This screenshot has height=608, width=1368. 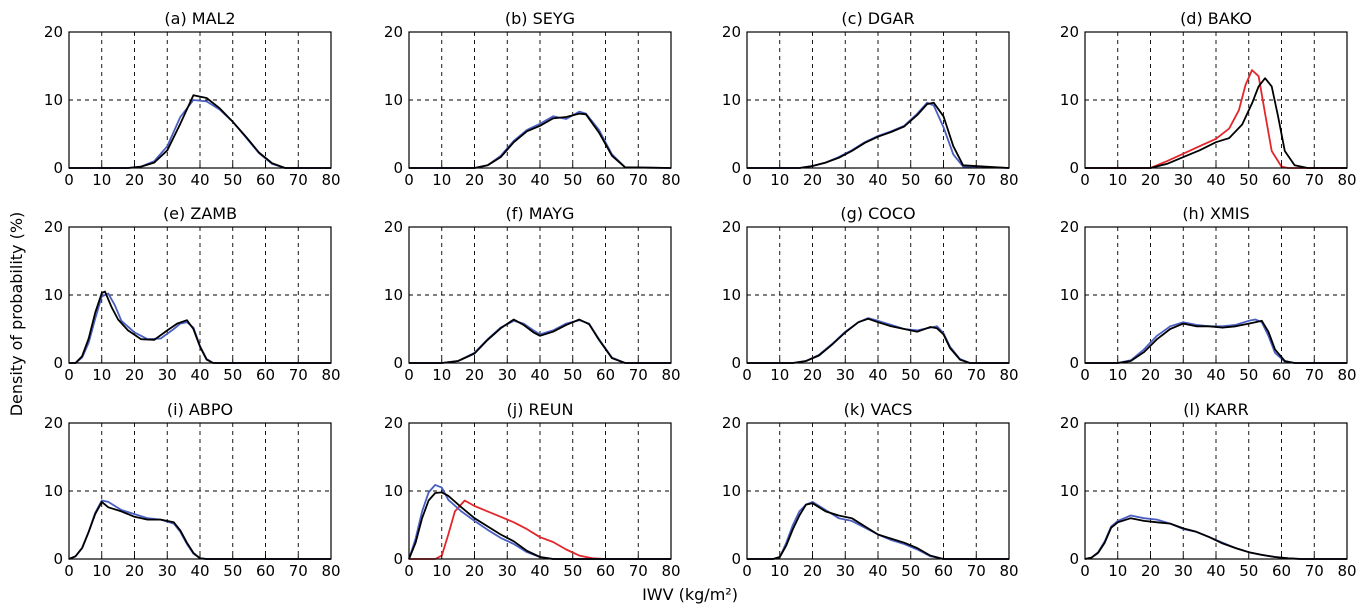 I want to click on panel-title: (k) VACS, so click(x=878, y=409).